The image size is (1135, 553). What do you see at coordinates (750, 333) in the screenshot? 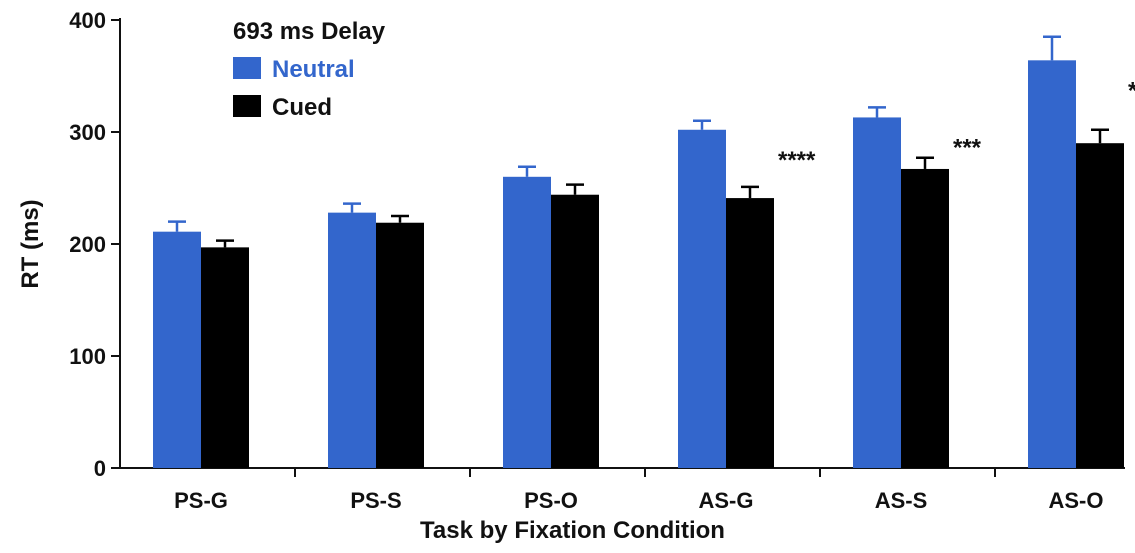
I see `bar-cued-as-g` at bounding box center [750, 333].